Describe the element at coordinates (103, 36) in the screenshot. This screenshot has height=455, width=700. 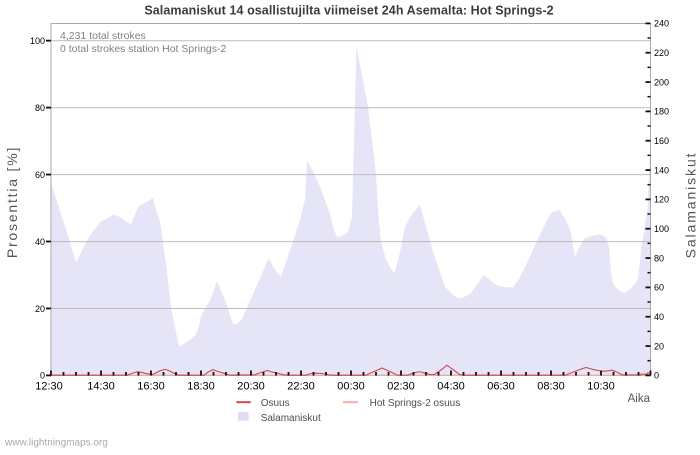
I see `svg-text: 4,231 total strokes` at that location.